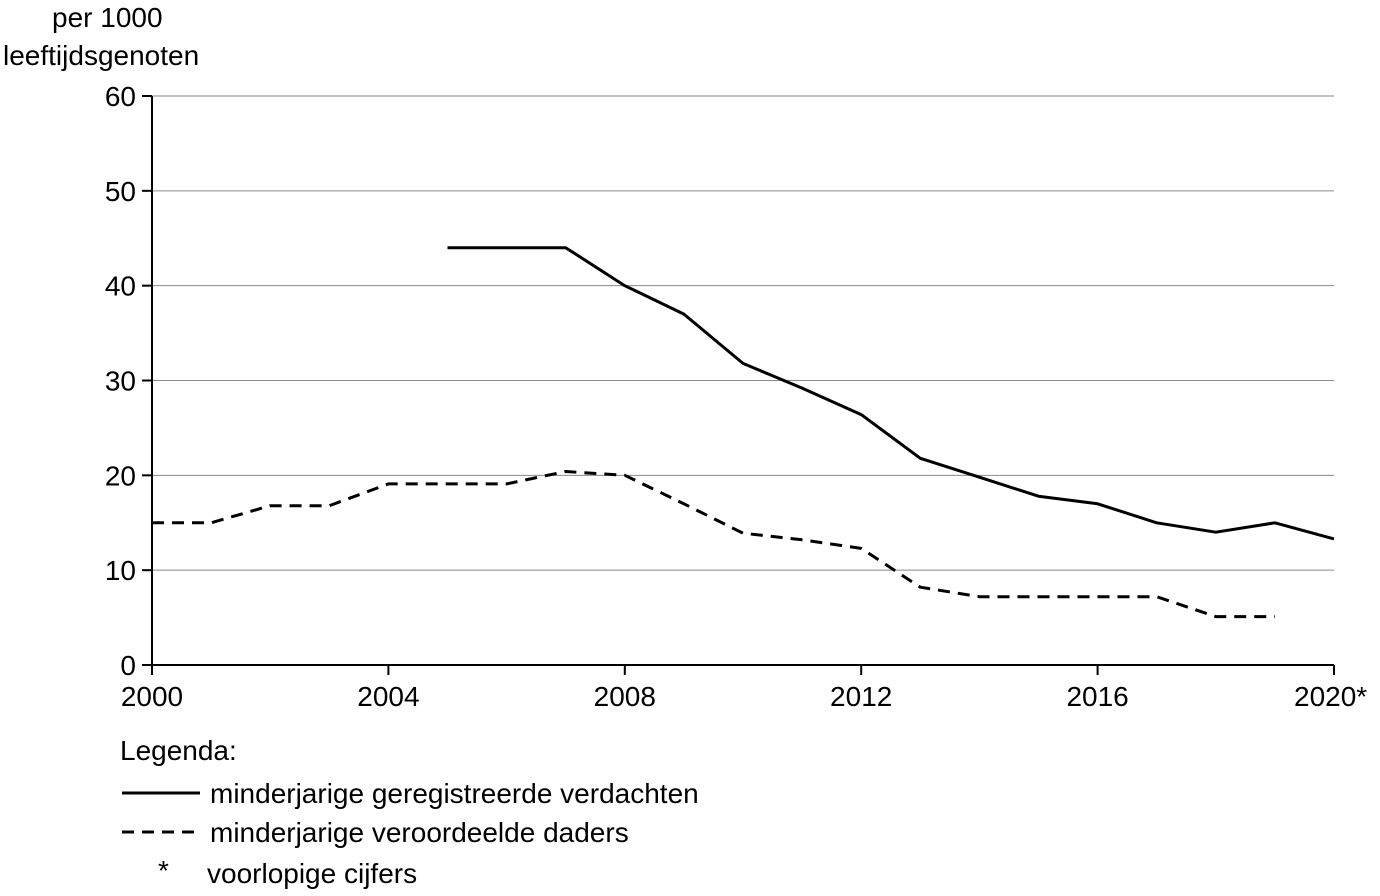 The width and height of the screenshot is (1380, 896). What do you see at coordinates (1330, 696) in the screenshot?
I see `x-tick-label-2020: 2020*` at bounding box center [1330, 696].